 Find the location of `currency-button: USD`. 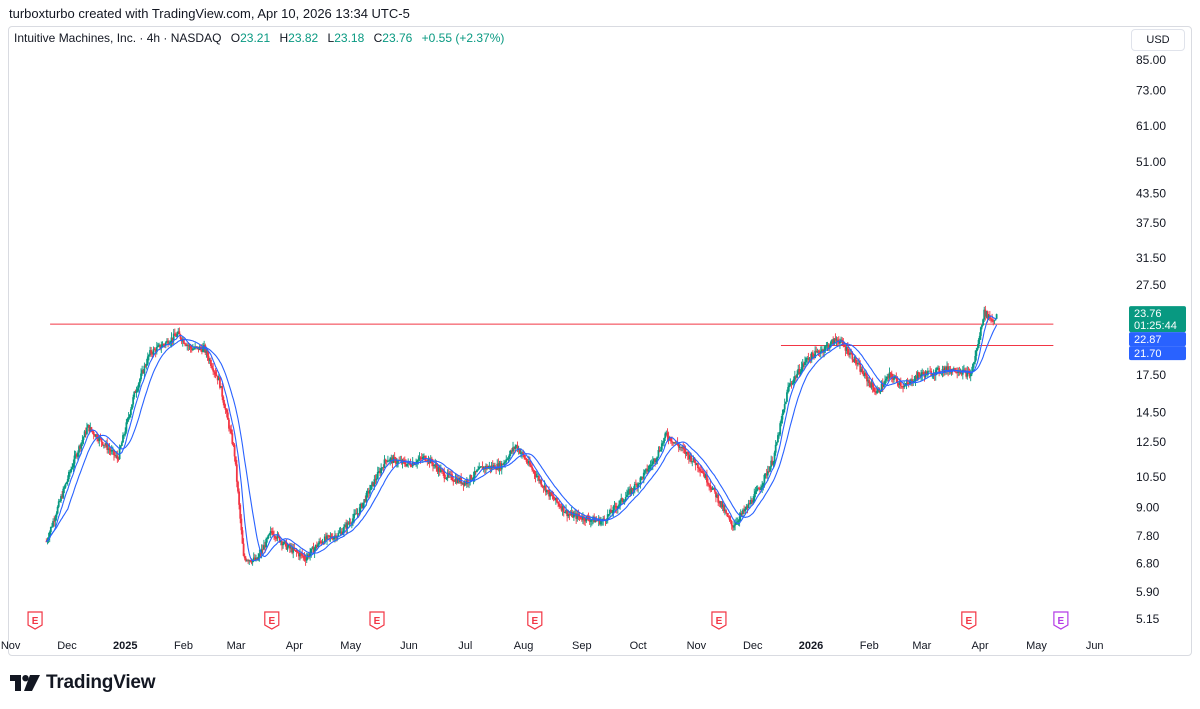

currency-button: USD is located at coordinates (1158, 40).